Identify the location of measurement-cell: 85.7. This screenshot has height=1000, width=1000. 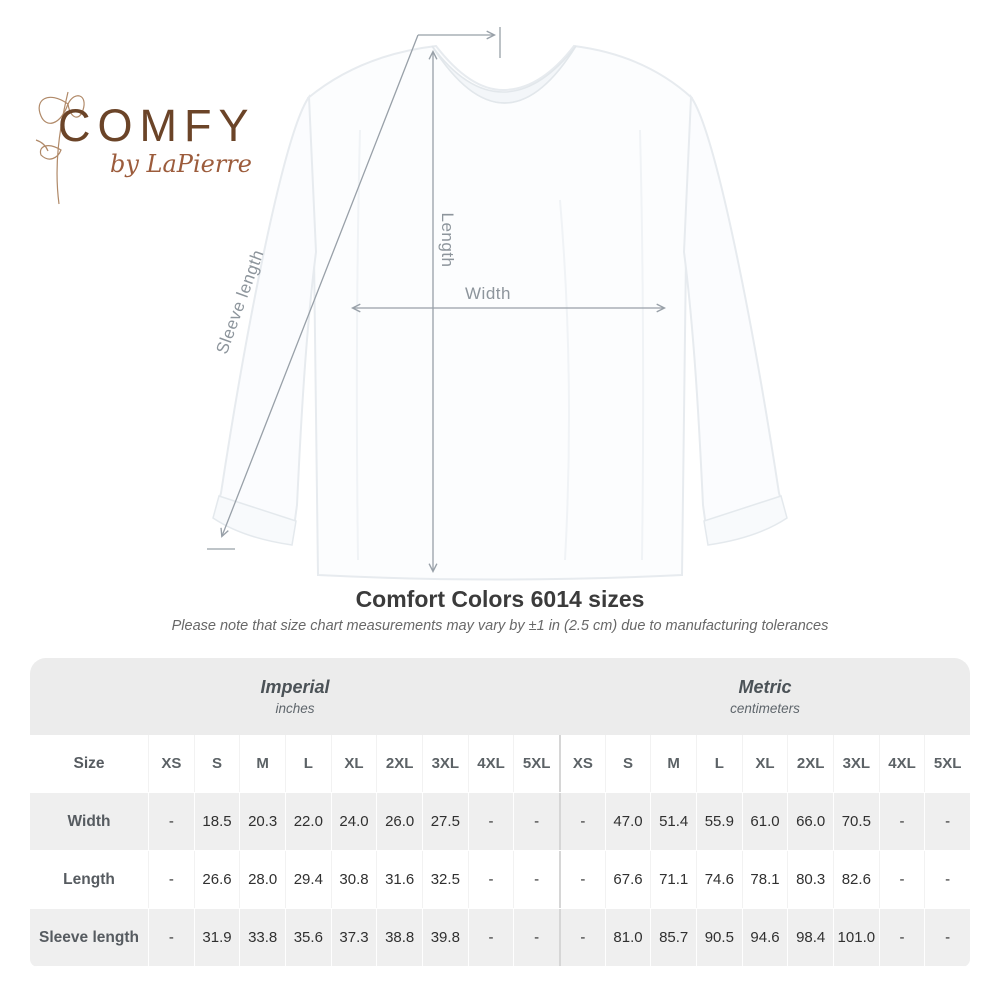
(673, 937).